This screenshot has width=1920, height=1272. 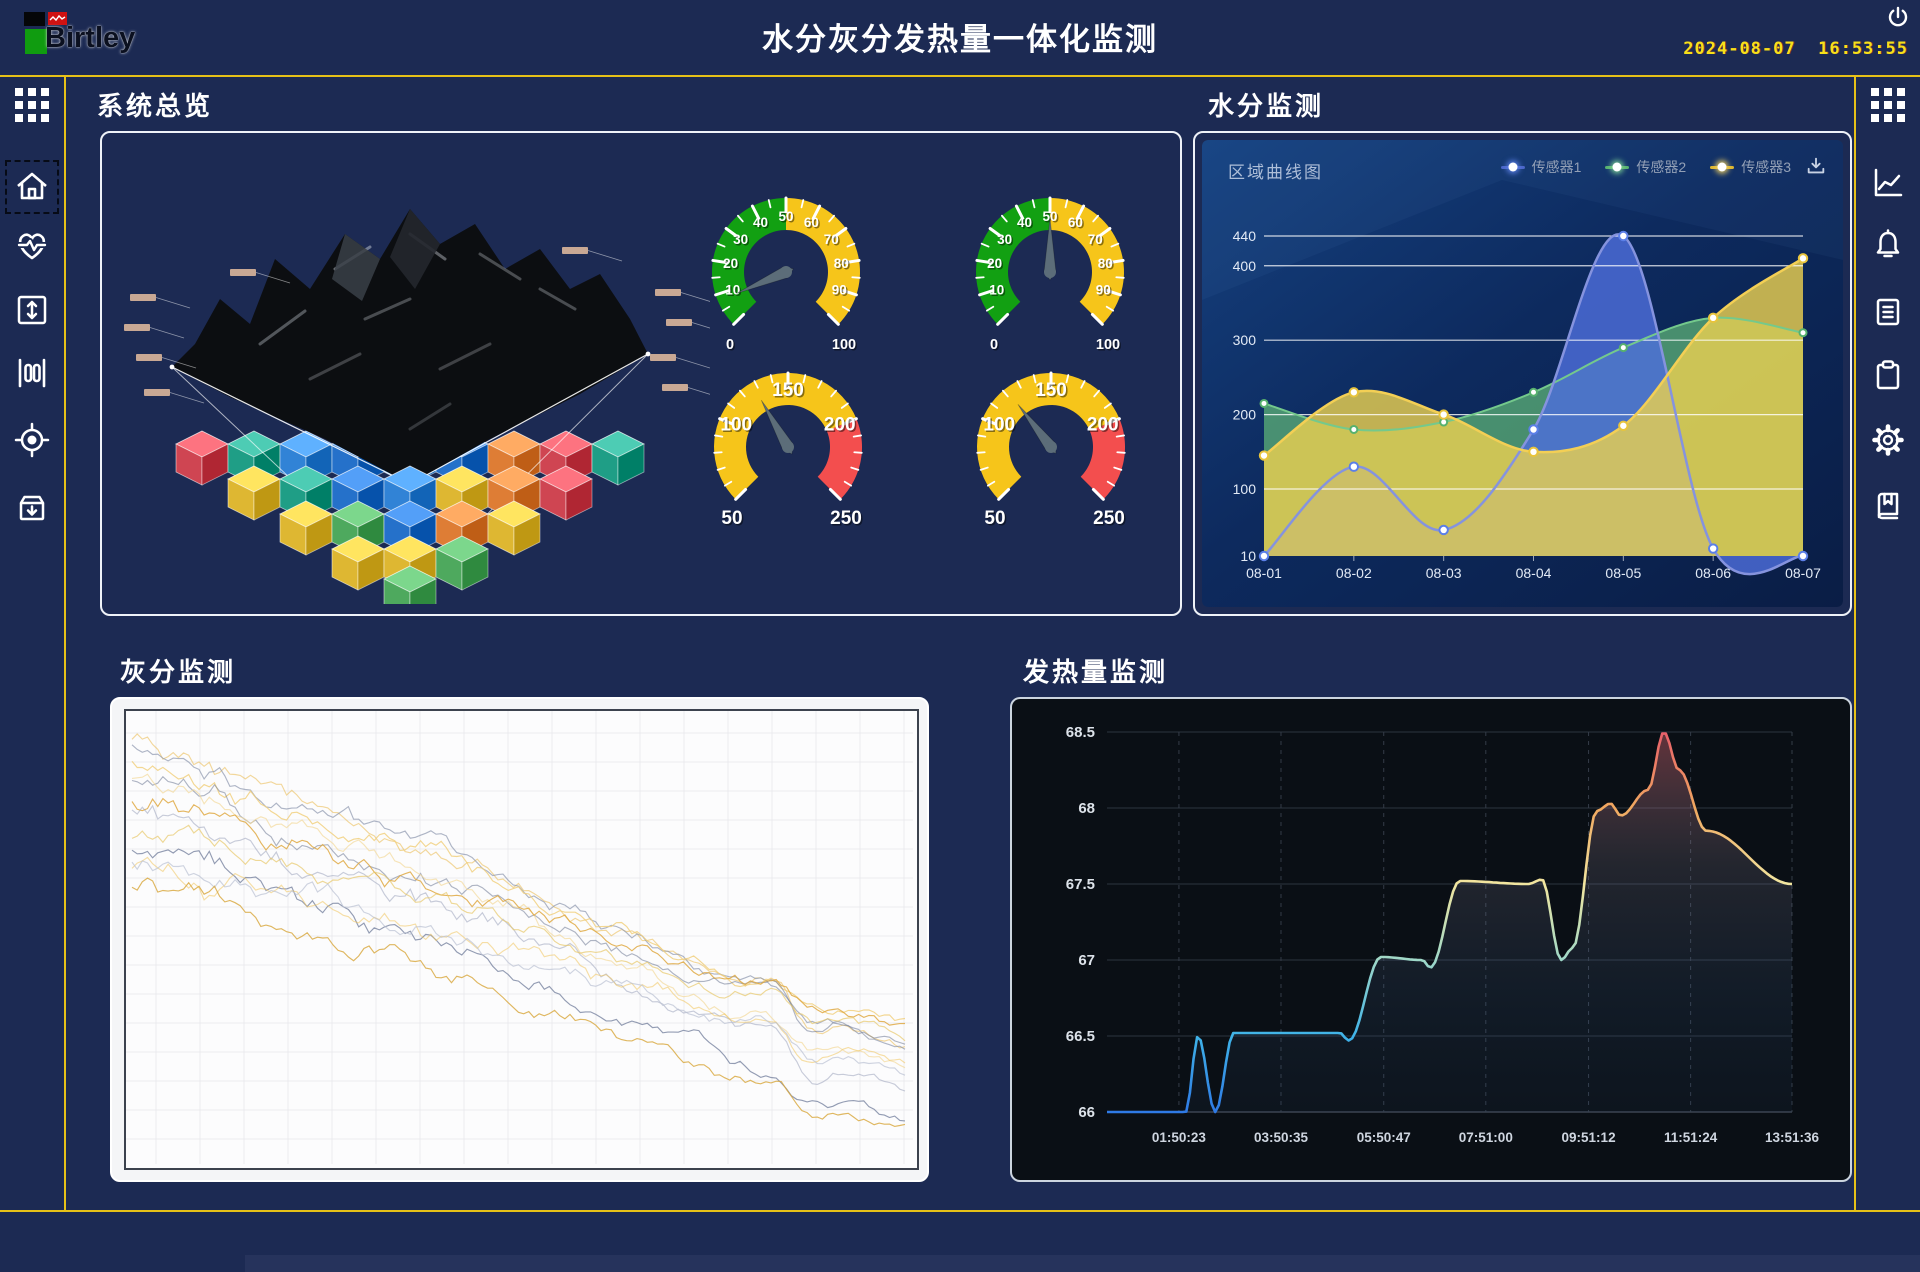 I want to click on power-icon, so click(x=1898, y=17).